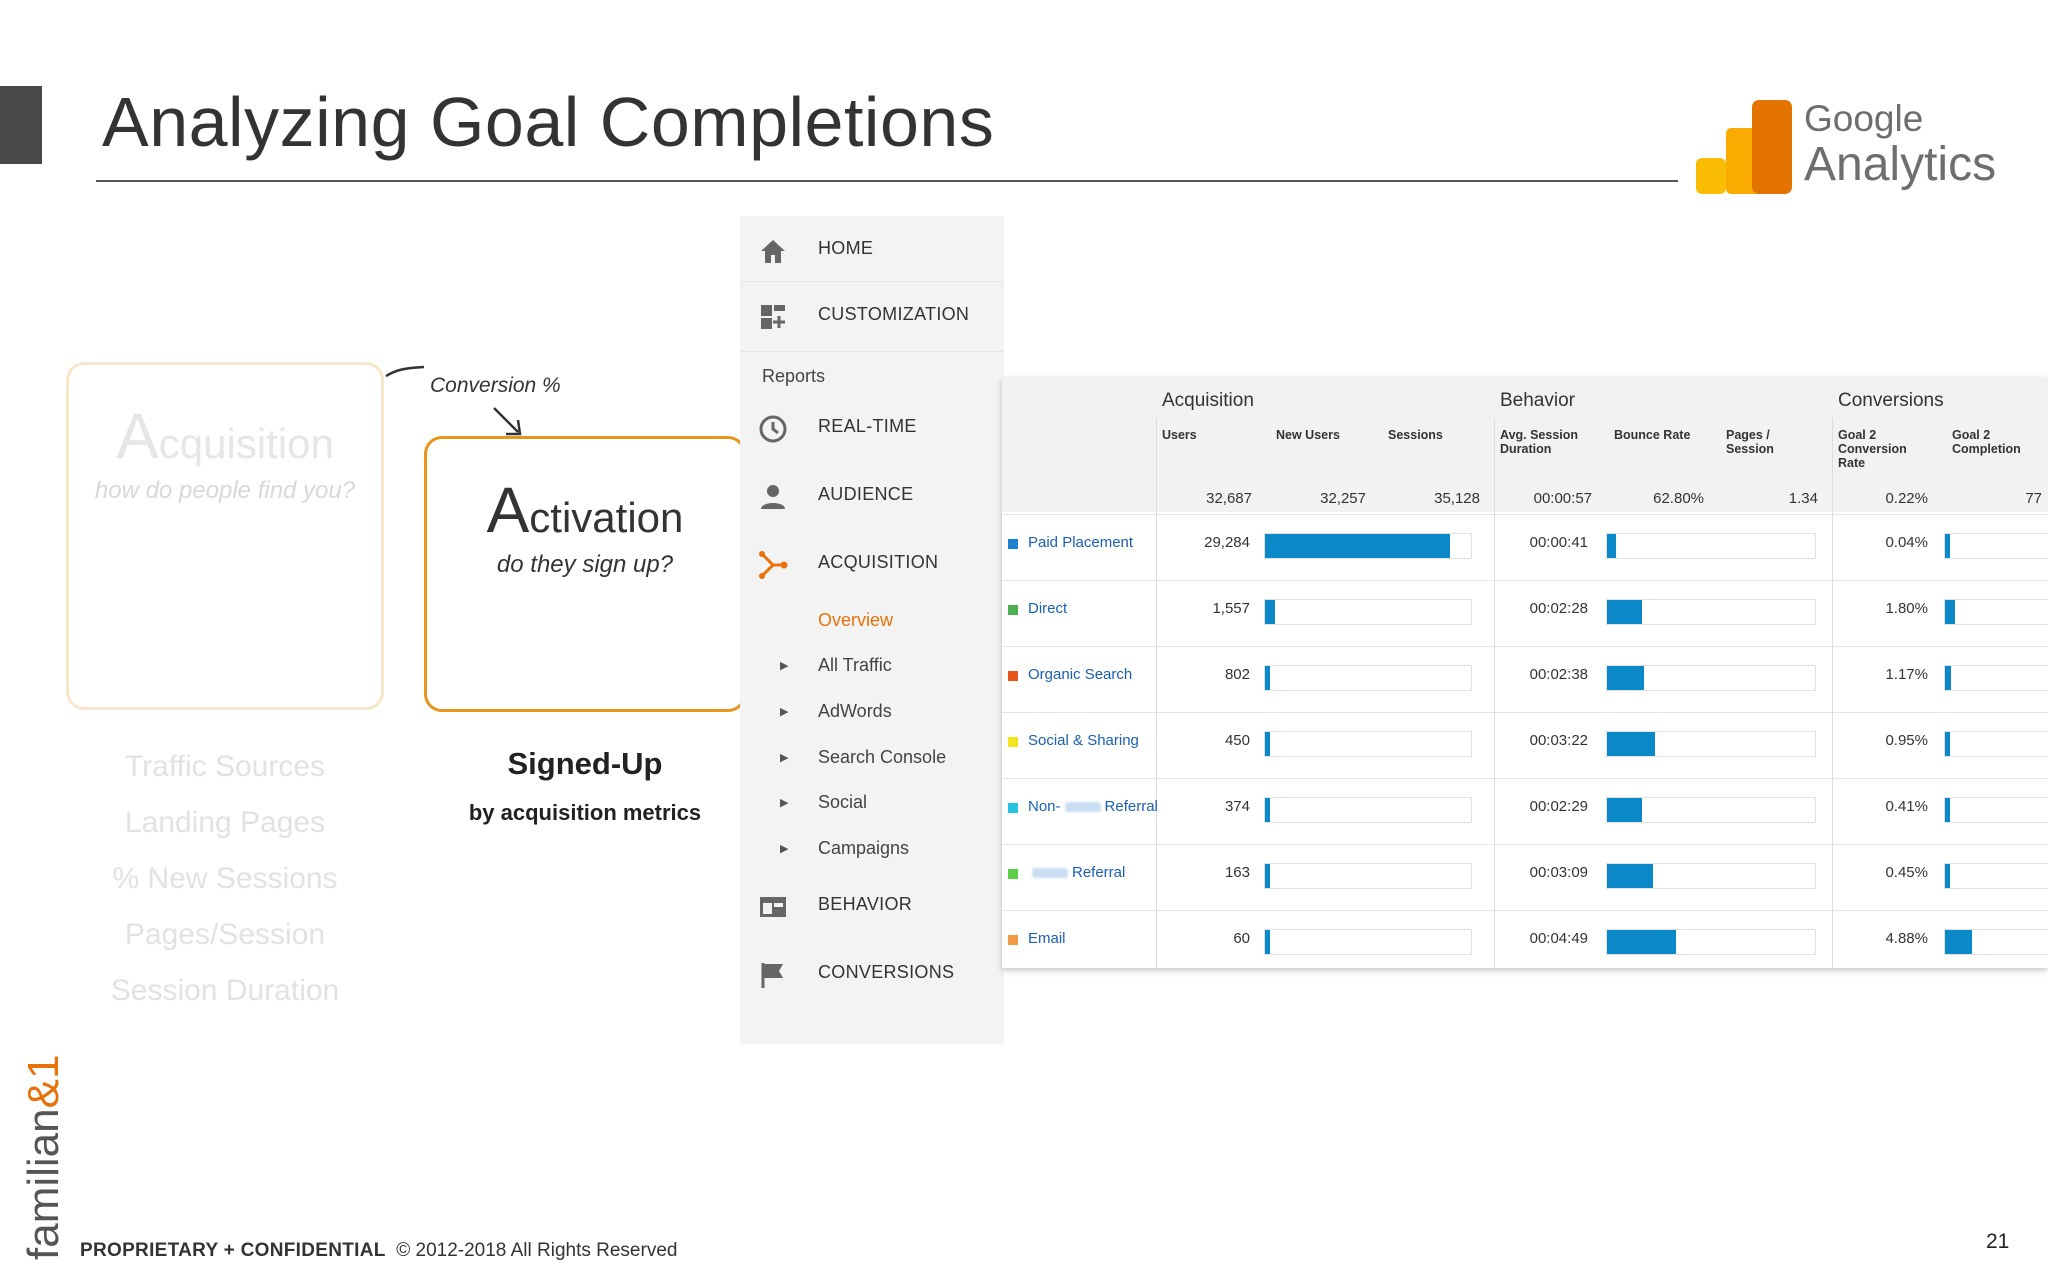 The width and height of the screenshot is (2048, 1280). Describe the element at coordinates (1308, 435) in the screenshot. I see `column-header-new-users: New Users` at that location.